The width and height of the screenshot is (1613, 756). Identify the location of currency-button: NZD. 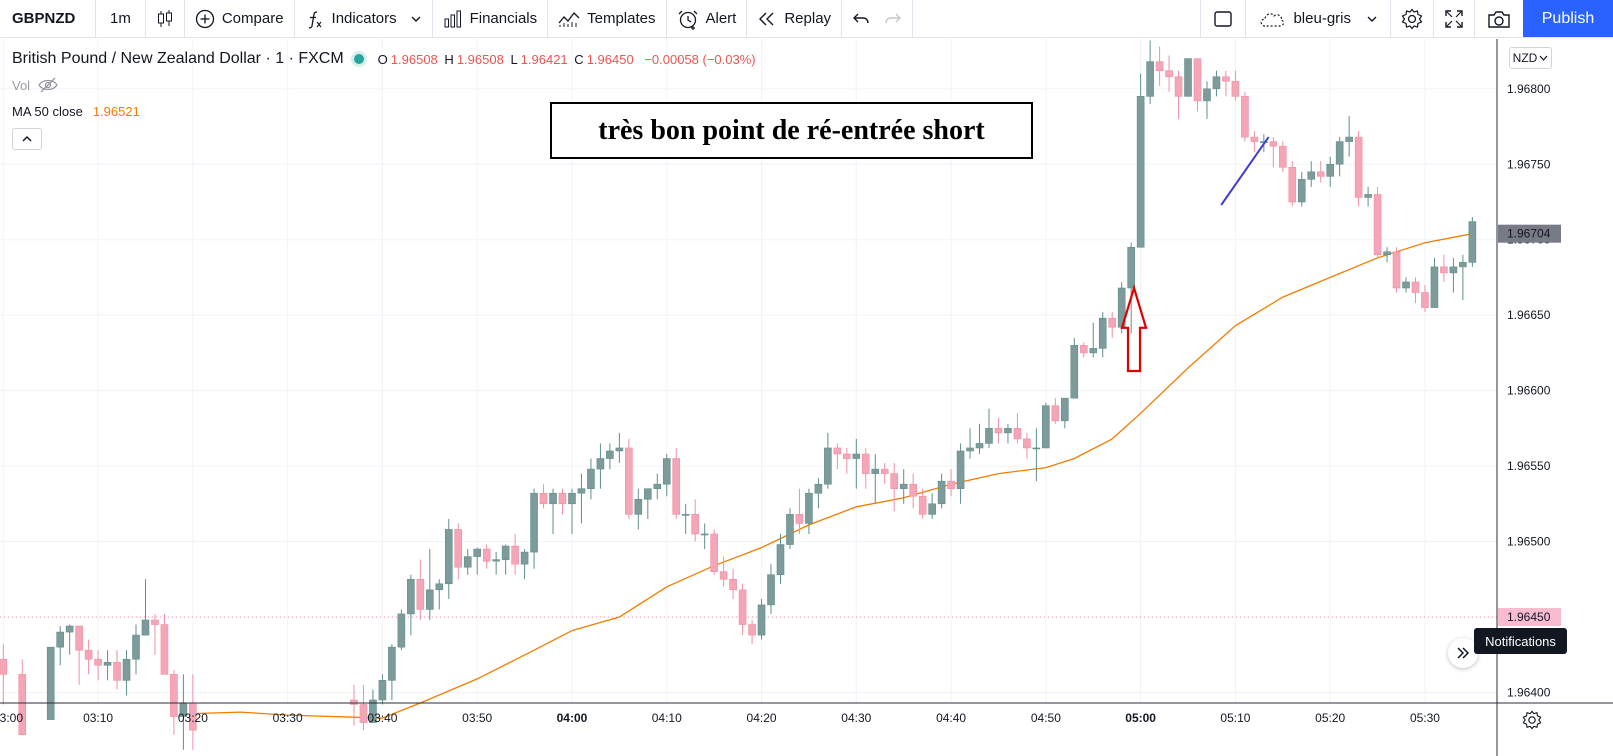
(1530, 58).